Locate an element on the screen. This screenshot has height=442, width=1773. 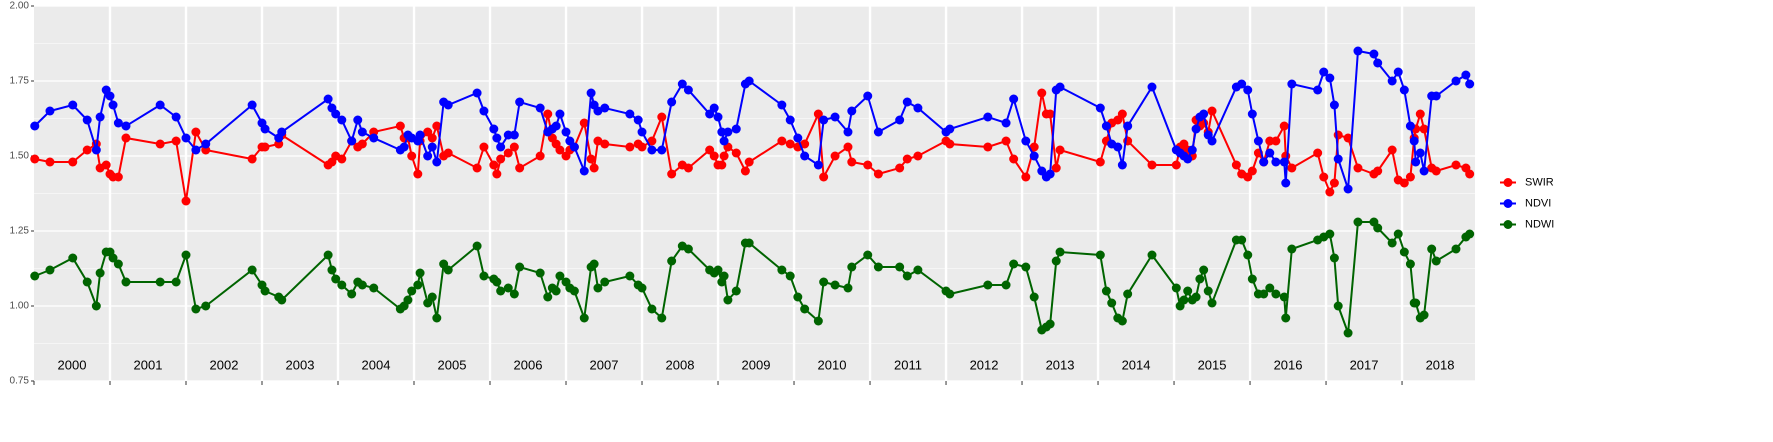
legend-label: SWIR is located at coordinates (1539, 182).